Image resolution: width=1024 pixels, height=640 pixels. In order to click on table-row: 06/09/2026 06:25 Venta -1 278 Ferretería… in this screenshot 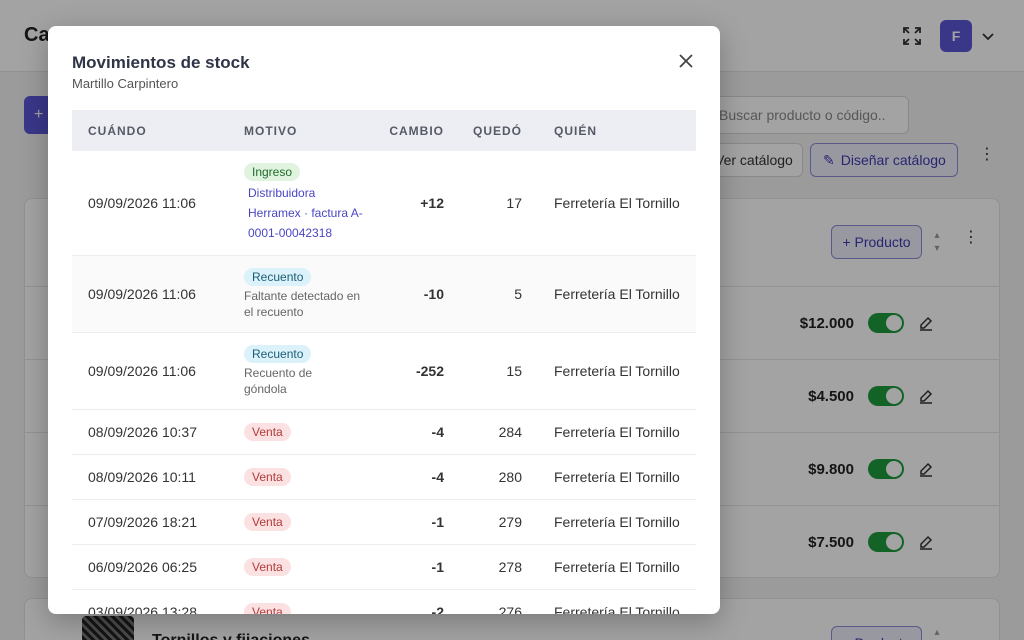, I will do `click(384, 567)`.